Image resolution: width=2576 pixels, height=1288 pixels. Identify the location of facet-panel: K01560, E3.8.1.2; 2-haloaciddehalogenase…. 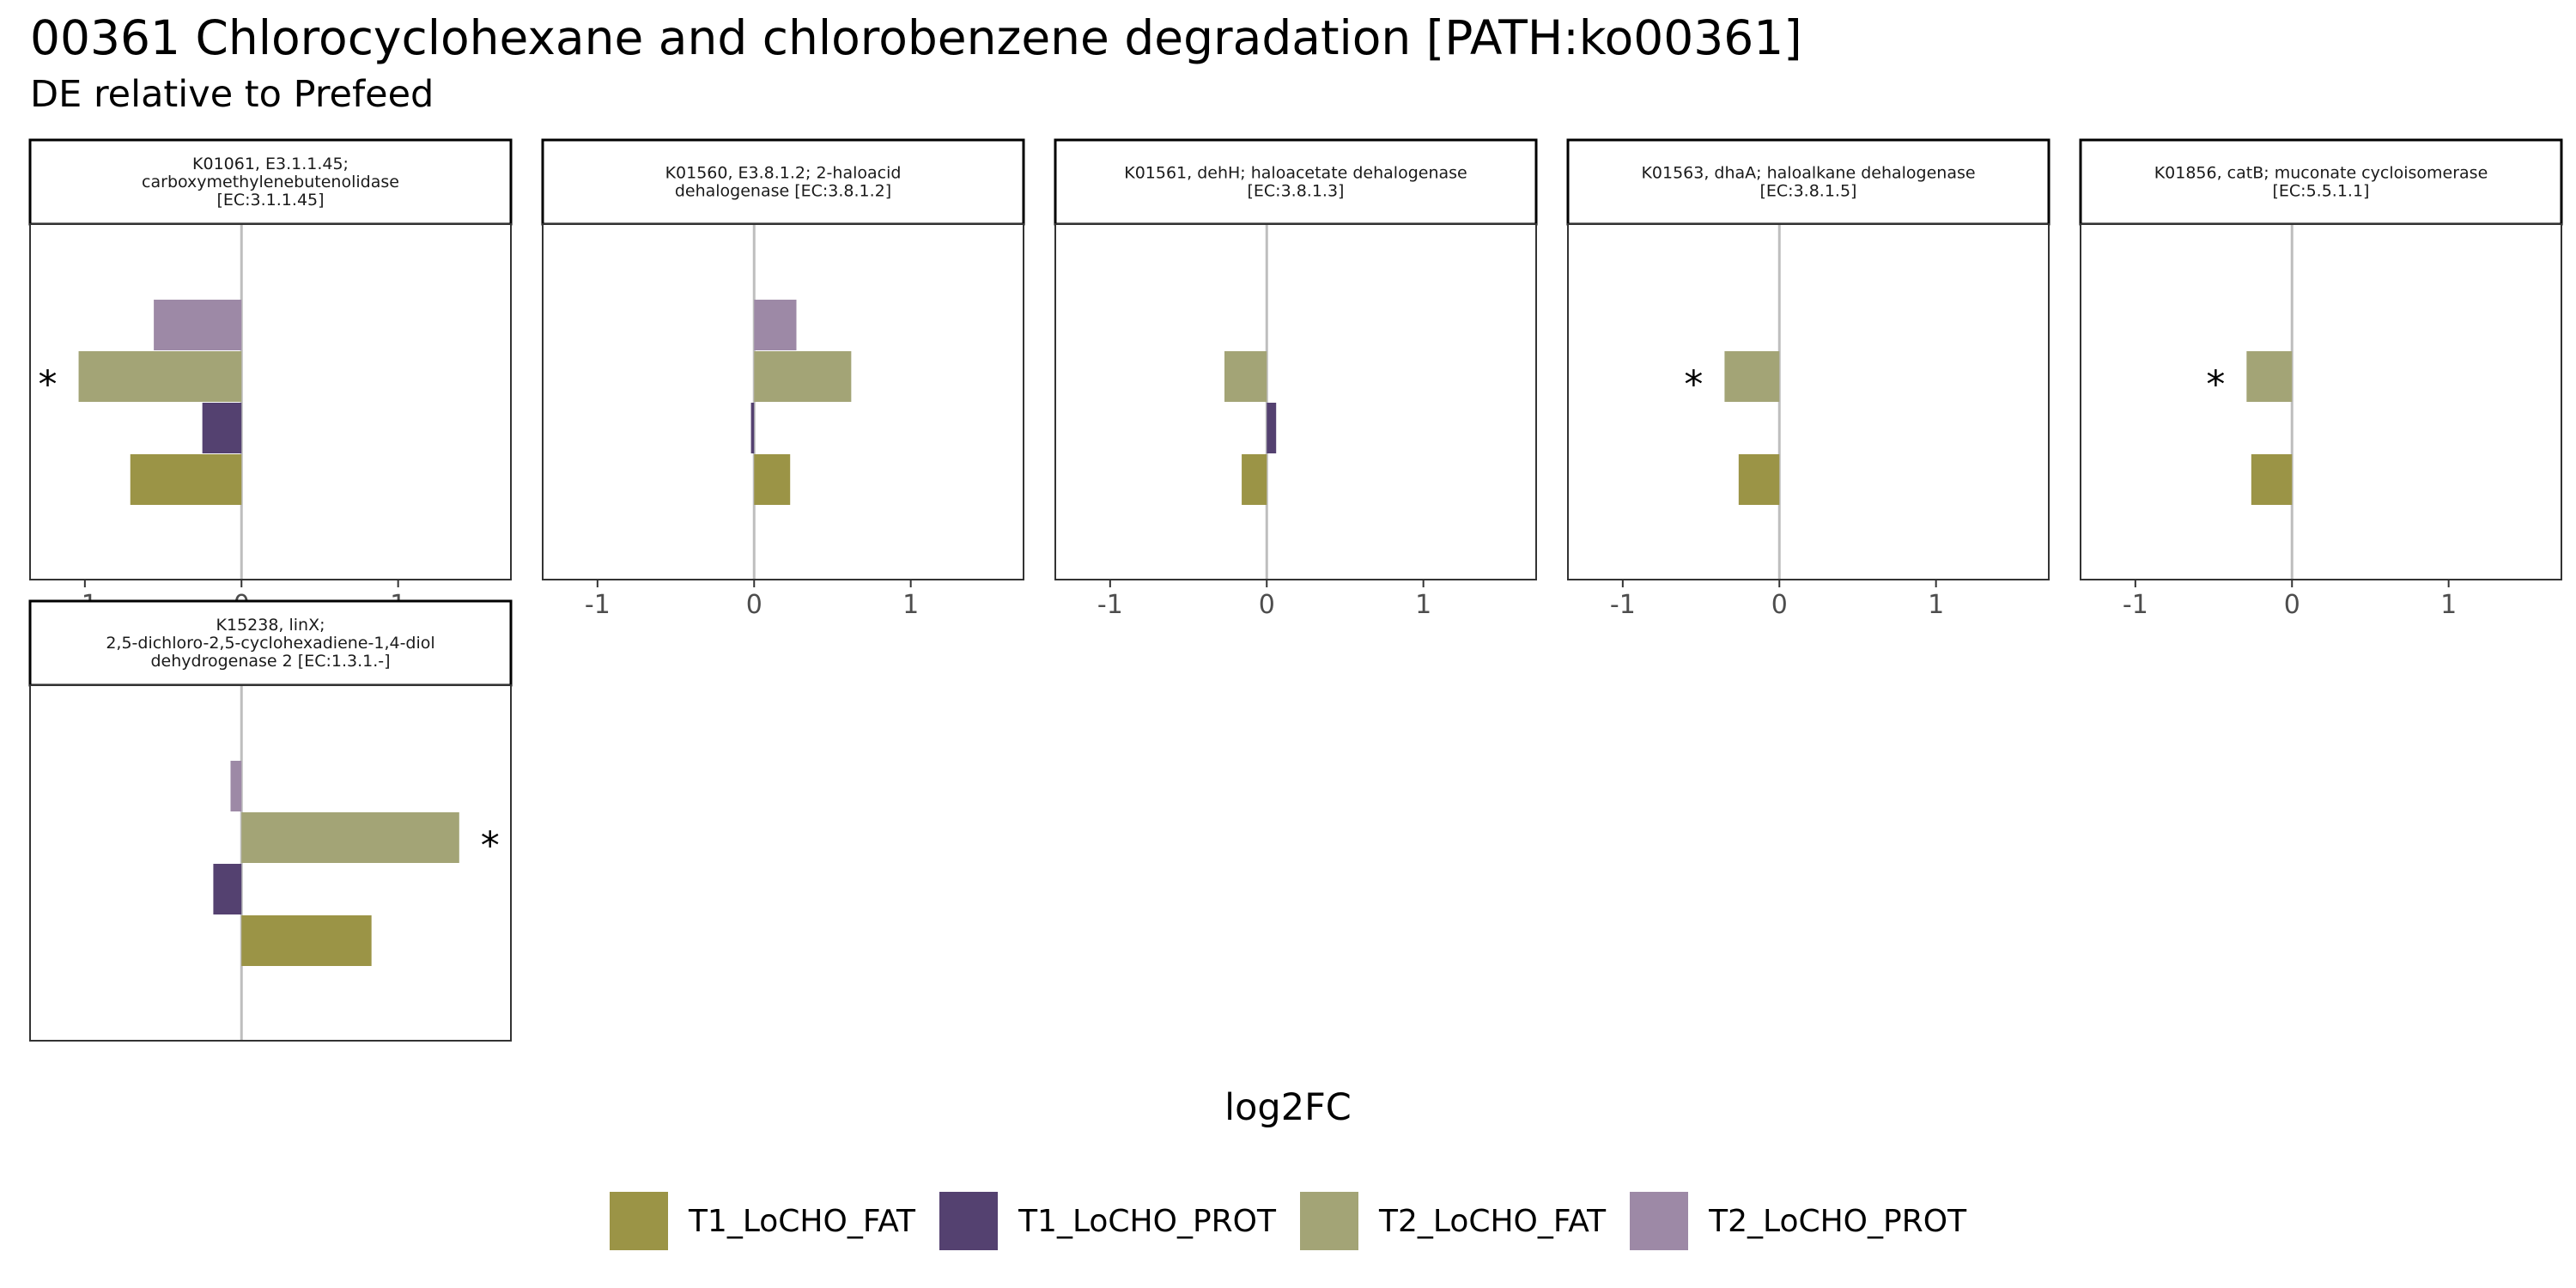
(783, 379).